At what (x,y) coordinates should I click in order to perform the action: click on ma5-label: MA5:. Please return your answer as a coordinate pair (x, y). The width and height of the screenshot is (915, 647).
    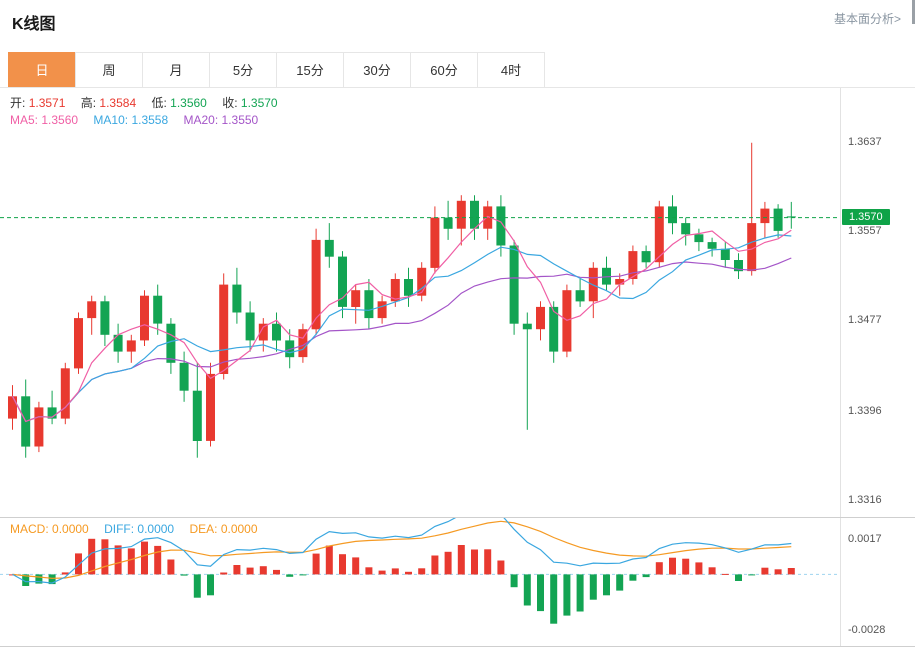
    Looking at the image, I should click on (24, 120).